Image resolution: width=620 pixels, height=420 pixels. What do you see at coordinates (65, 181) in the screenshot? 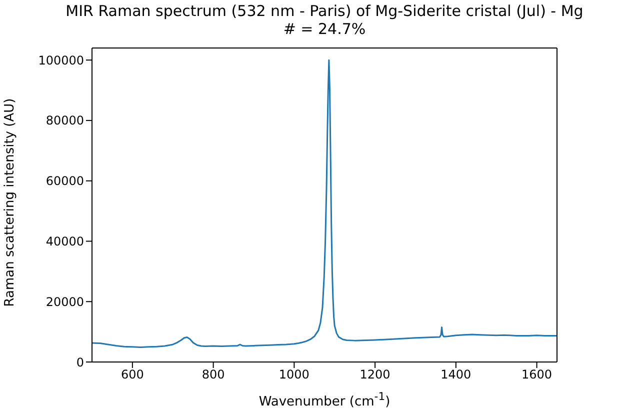
I see `y-tick-label: 60000` at bounding box center [65, 181].